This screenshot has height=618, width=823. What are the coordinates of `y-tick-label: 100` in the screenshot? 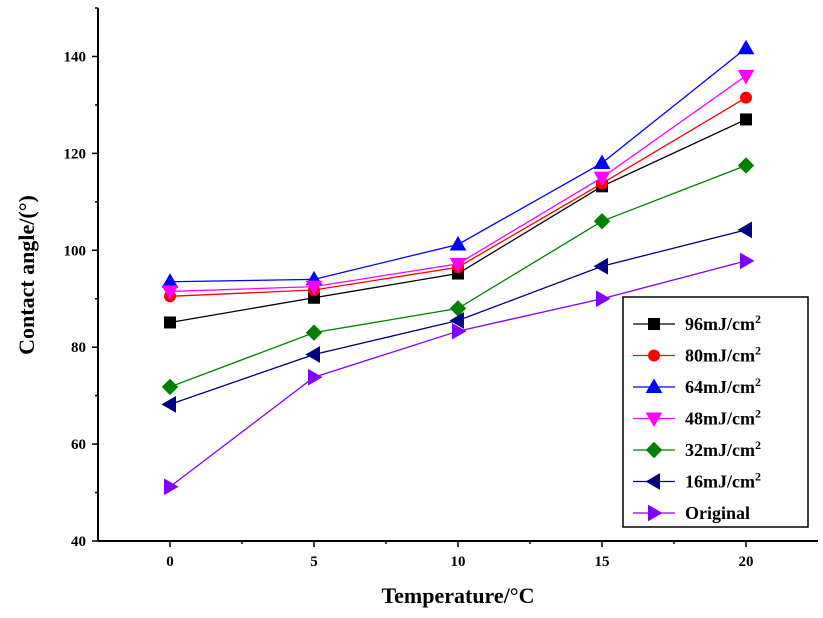 It's located at (75, 251).